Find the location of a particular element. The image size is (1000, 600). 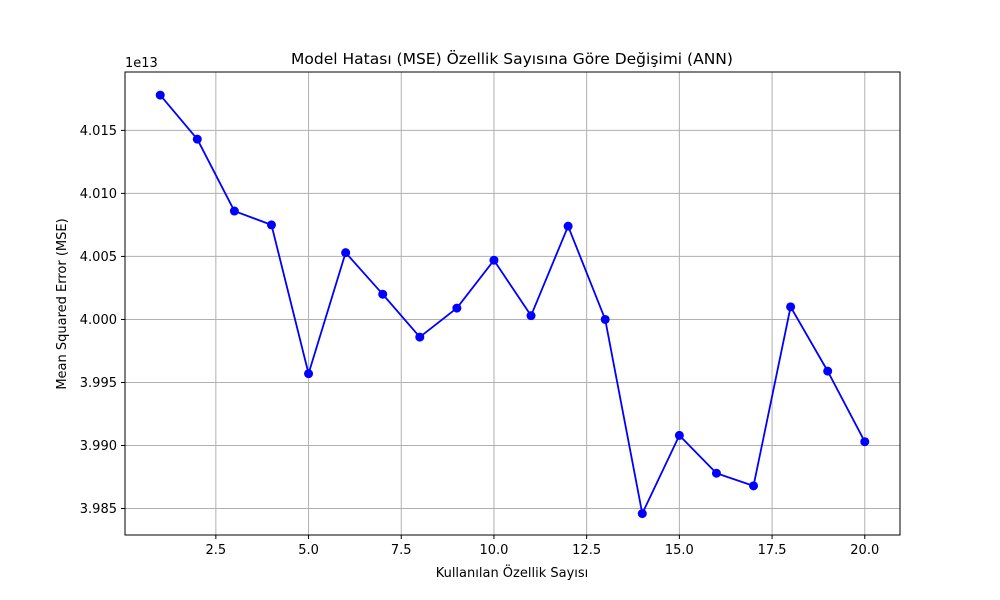

x-tick-label: 15.0 is located at coordinates (679, 550).